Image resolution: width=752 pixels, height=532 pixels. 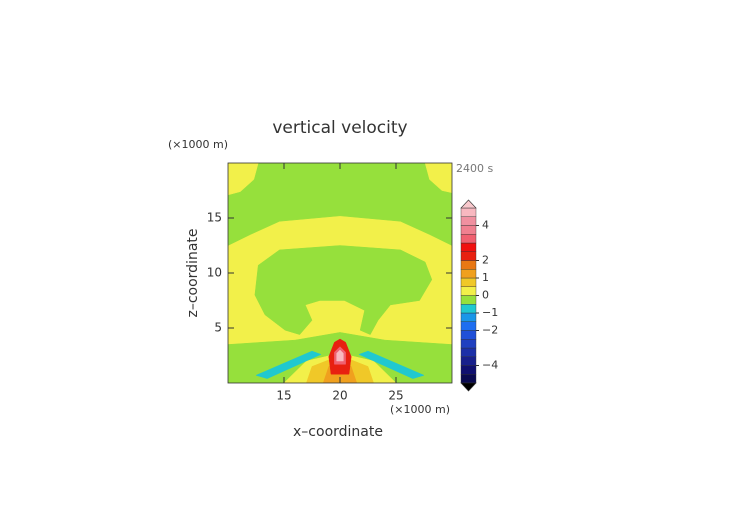 I want to click on x-tick-label: 20, so click(x=339, y=396).